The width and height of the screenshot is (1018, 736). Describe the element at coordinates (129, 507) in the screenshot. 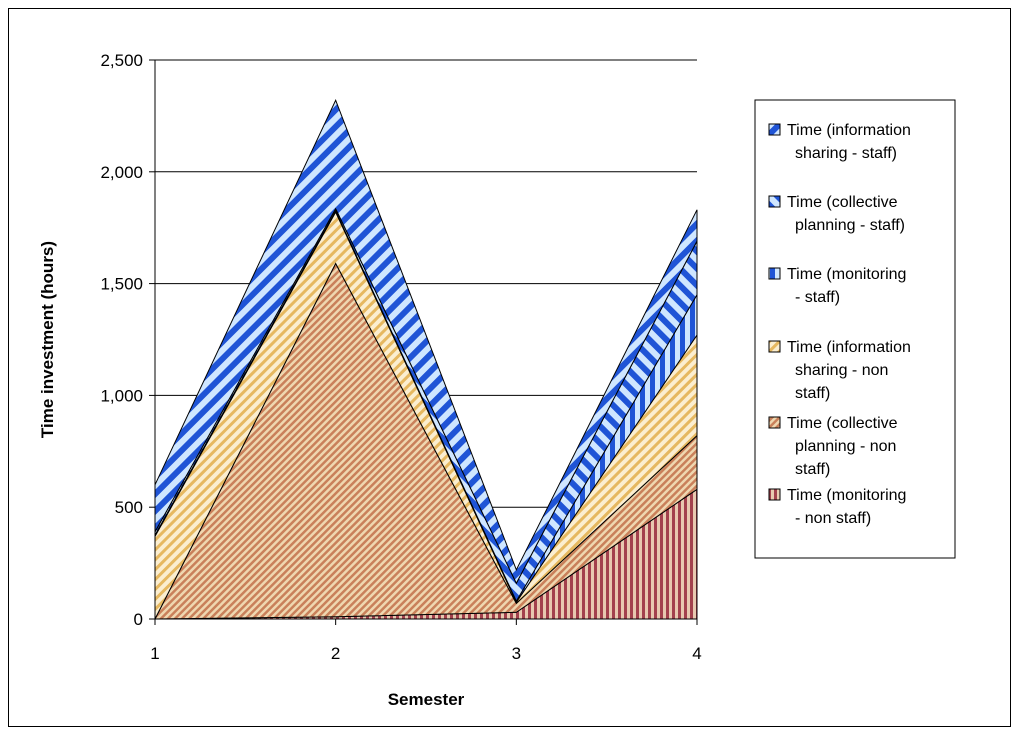

I see `y-tick-label: 500` at that location.